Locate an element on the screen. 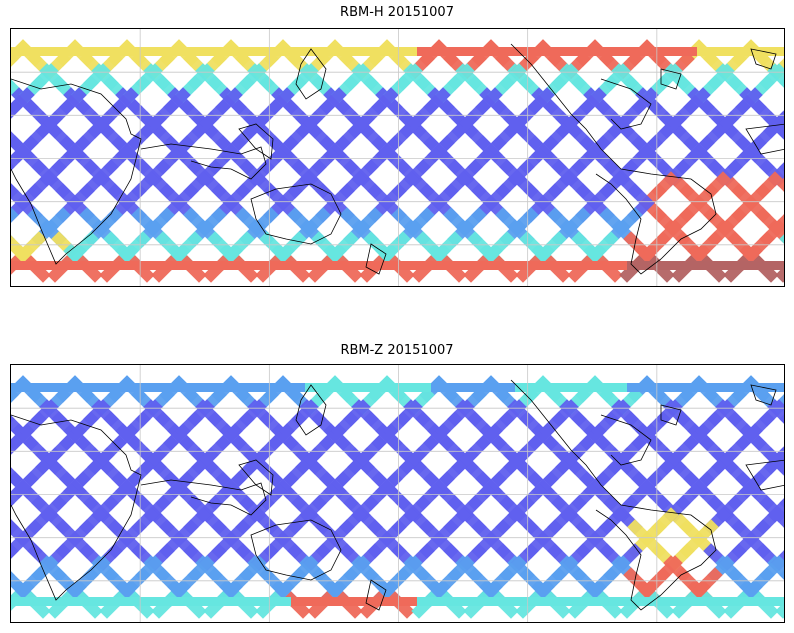 This screenshot has height=633, width=794. panel-title-rbm-h: RBM-H 20151007 is located at coordinates (397, 12).